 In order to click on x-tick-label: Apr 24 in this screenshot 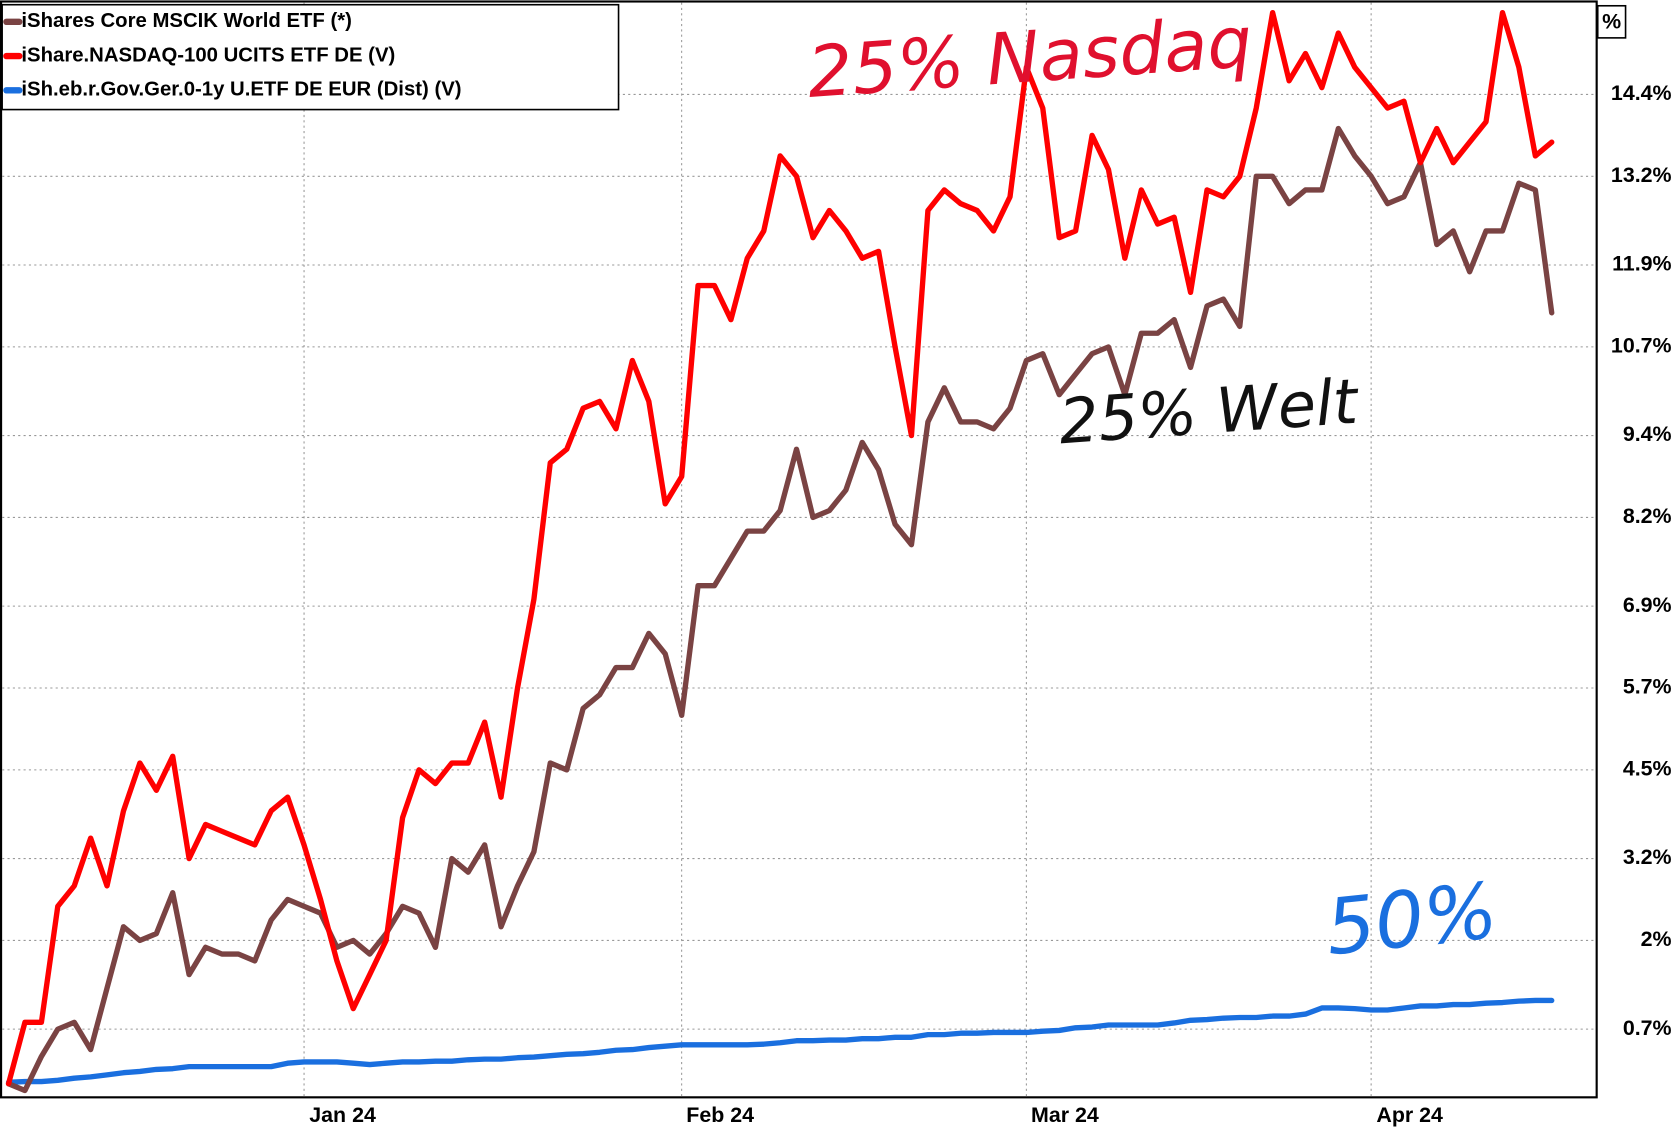, I will do `click(1409, 1115)`.